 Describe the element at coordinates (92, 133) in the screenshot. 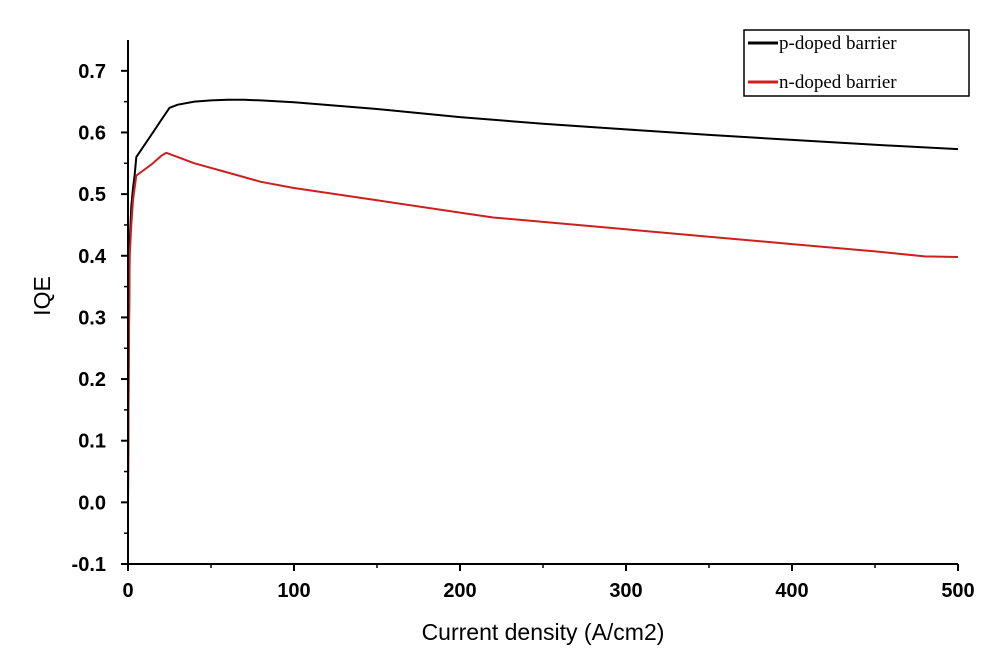

I see `y-tick-label: 0.6` at that location.